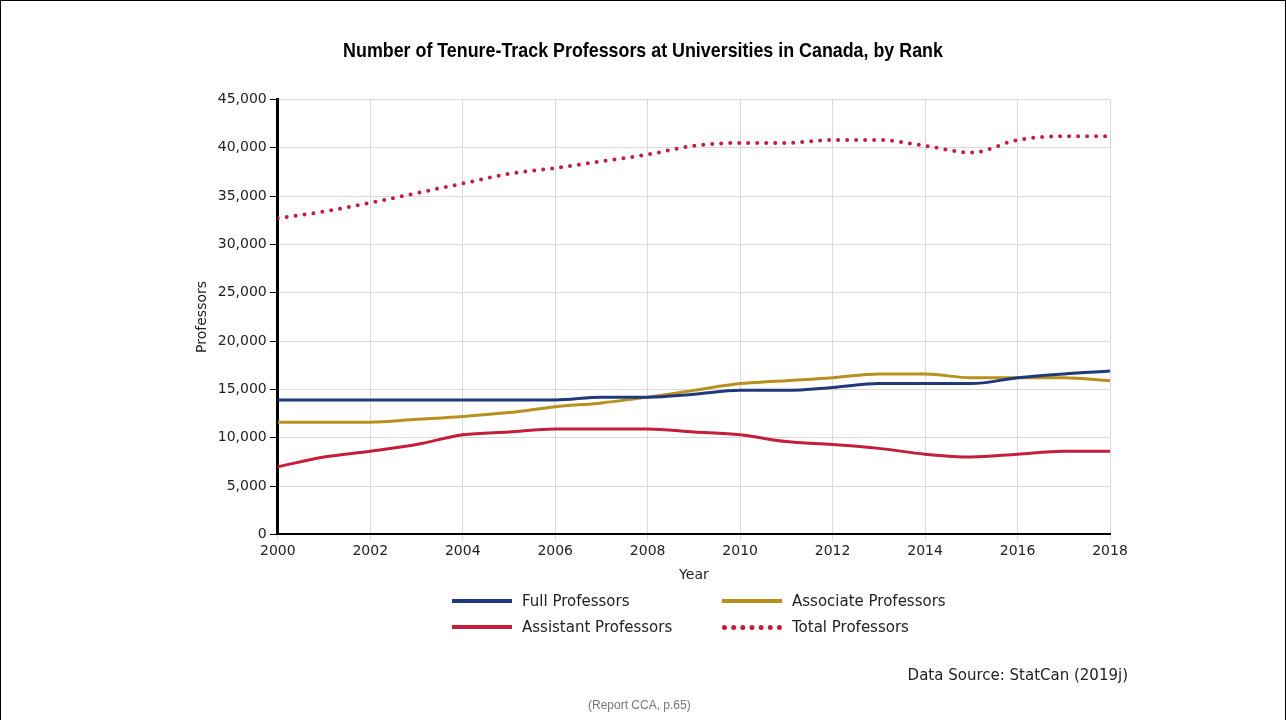 The height and width of the screenshot is (721, 1286). I want to click on x-tick-label: 2010, so click(740, 550).